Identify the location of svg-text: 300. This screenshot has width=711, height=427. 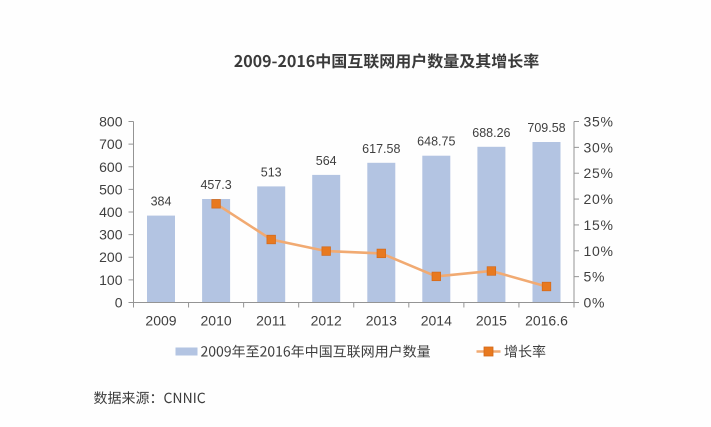
(111, 235).